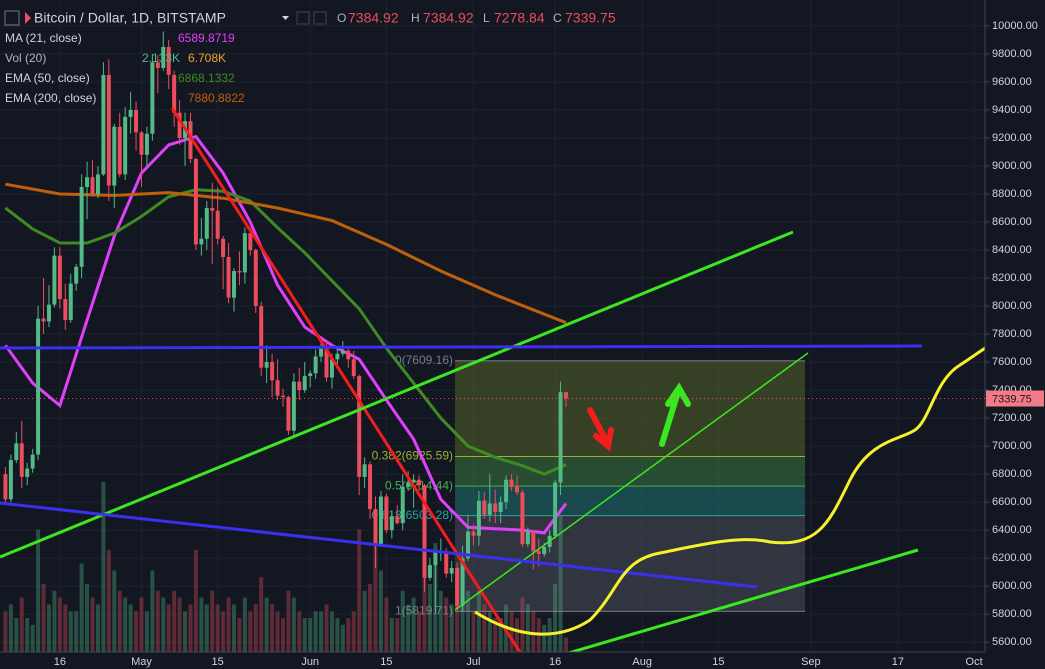 The height and width of the screenshot is (669, 1045). I want to click on dropdown, so click(285, 18).